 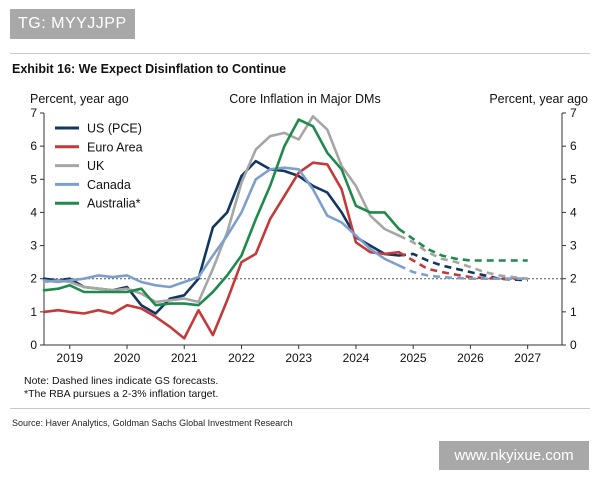 What do you see at coordinates (184, 358) in the screenshot?
I see `x-tick-label: 2021` at bounding box center [184, 358].